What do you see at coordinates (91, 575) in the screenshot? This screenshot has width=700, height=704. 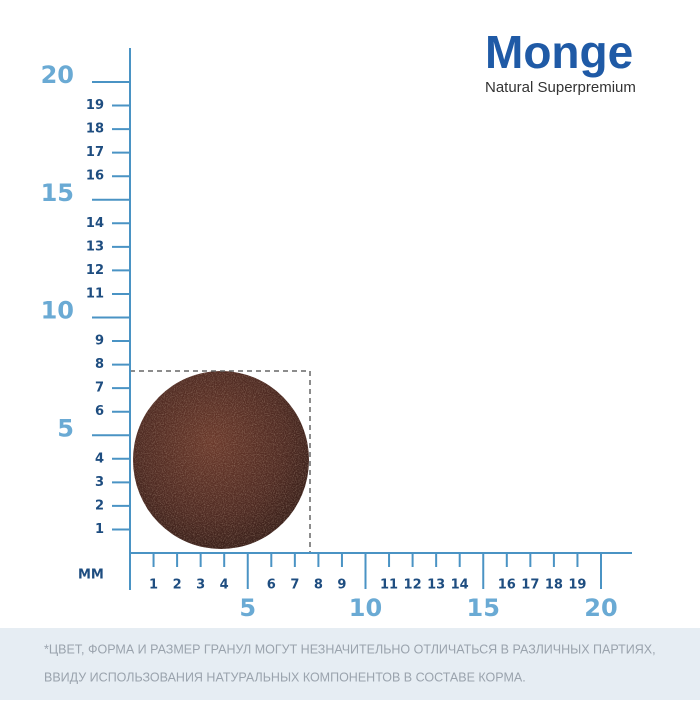 I see `unit: MM` at bounding box center [91, 575].